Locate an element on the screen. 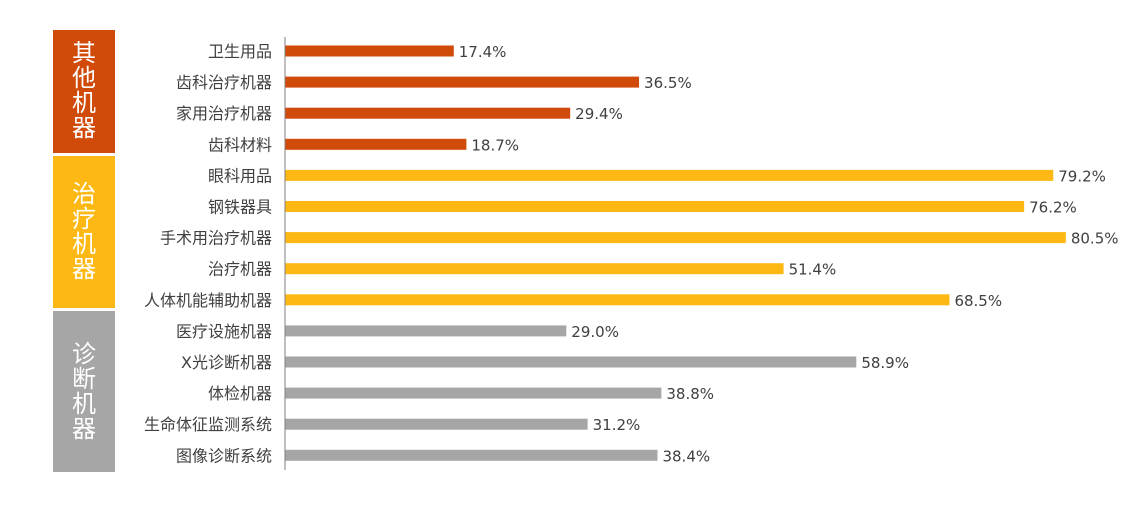 This screenshot has height=511, width=1125. value-label: 36.5% is located at coordinates (668, 83).